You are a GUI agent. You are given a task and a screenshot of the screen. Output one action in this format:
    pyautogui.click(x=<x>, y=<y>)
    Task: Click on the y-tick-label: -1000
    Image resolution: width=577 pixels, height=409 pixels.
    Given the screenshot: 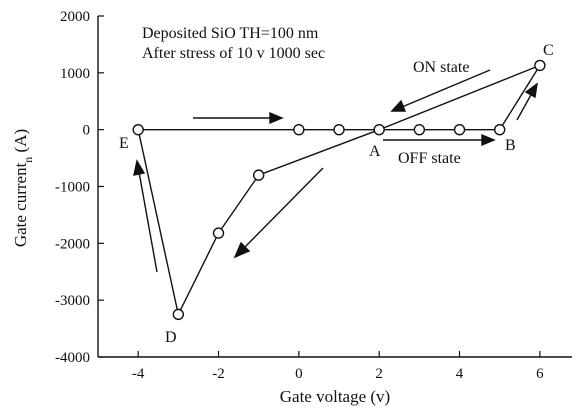 What is the action you would take?
    pyautogui.click(x=72, y=188)
    